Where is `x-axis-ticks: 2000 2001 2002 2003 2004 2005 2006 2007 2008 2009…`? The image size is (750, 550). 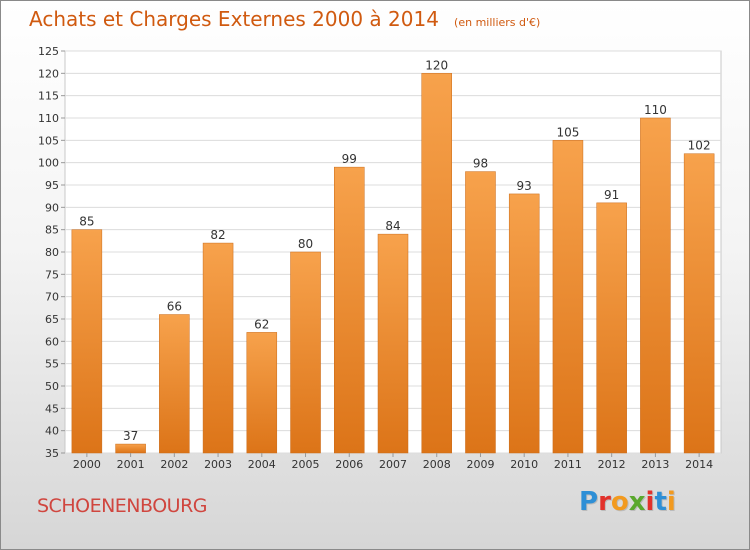
x-axis-ticks: 2000 2001 2002 2003 2004 2005 2006 2007 2008 2009… is located at coordinates (393, 462).